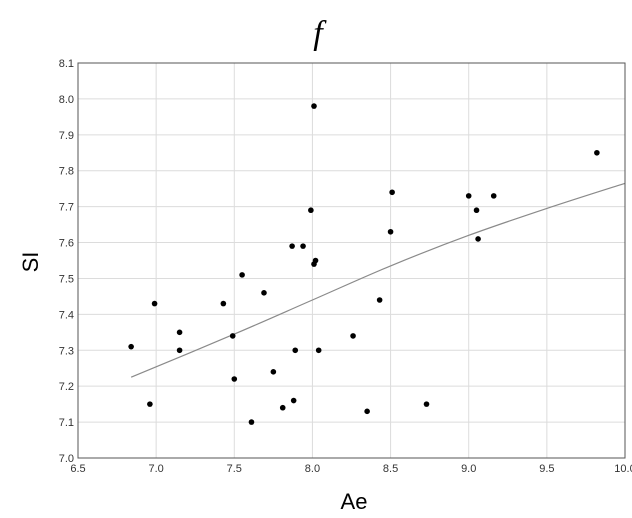 The image size is (632, 518). Describe the element at coordinates (66, 351) in the screenshot. I see `y-tick-label: 7.3` at that location.